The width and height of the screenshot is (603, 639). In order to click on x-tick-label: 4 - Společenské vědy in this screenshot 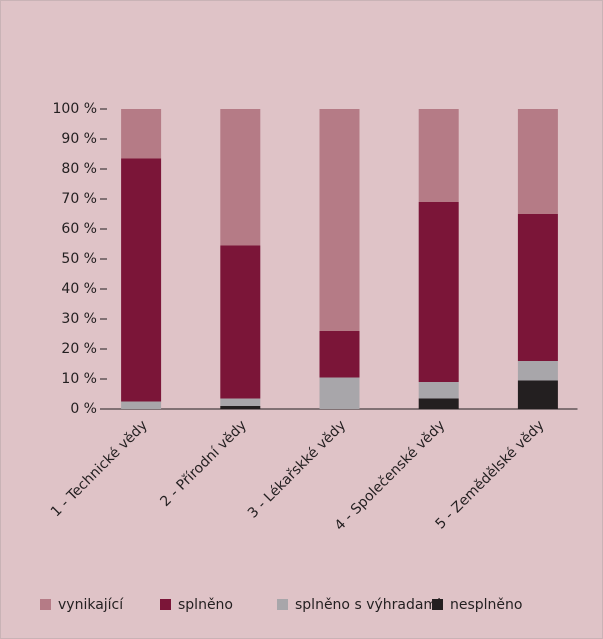, I will do `click(390, 475)`.